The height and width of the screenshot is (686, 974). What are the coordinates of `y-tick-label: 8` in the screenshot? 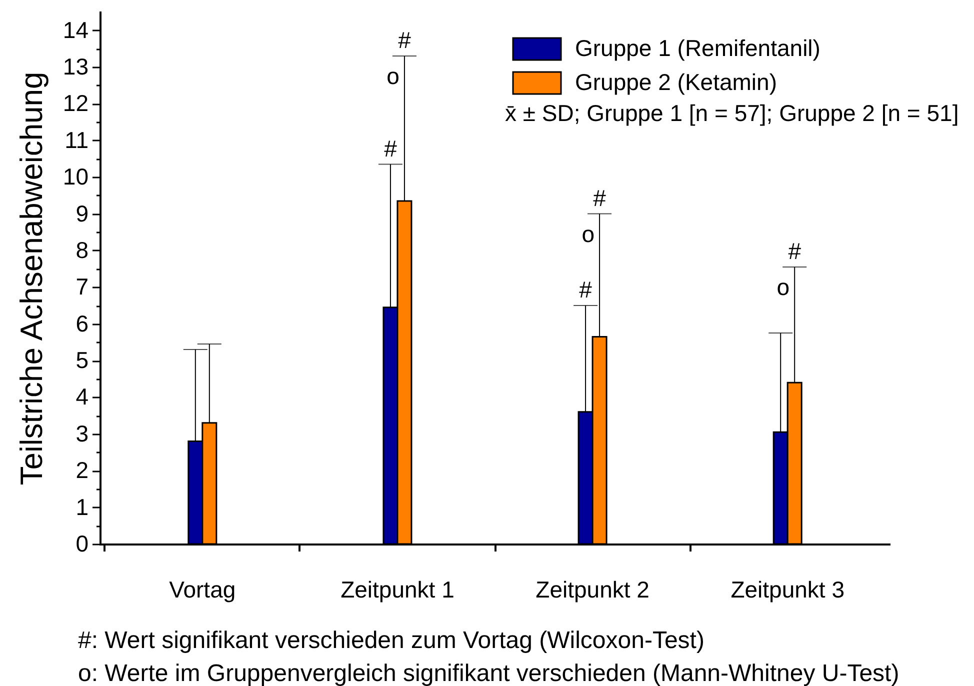 It's located at (82, 249).